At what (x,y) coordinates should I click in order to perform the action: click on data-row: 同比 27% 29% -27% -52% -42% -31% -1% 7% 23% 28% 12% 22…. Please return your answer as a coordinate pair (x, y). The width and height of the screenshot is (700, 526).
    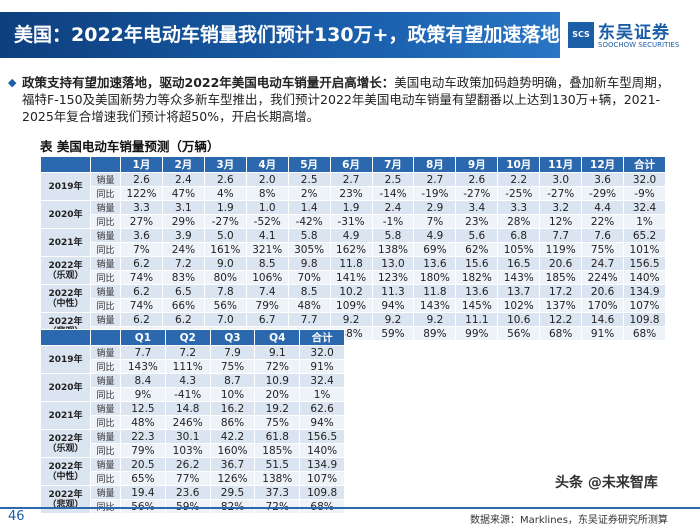
    Looking at the image, I should click on (353, 221).